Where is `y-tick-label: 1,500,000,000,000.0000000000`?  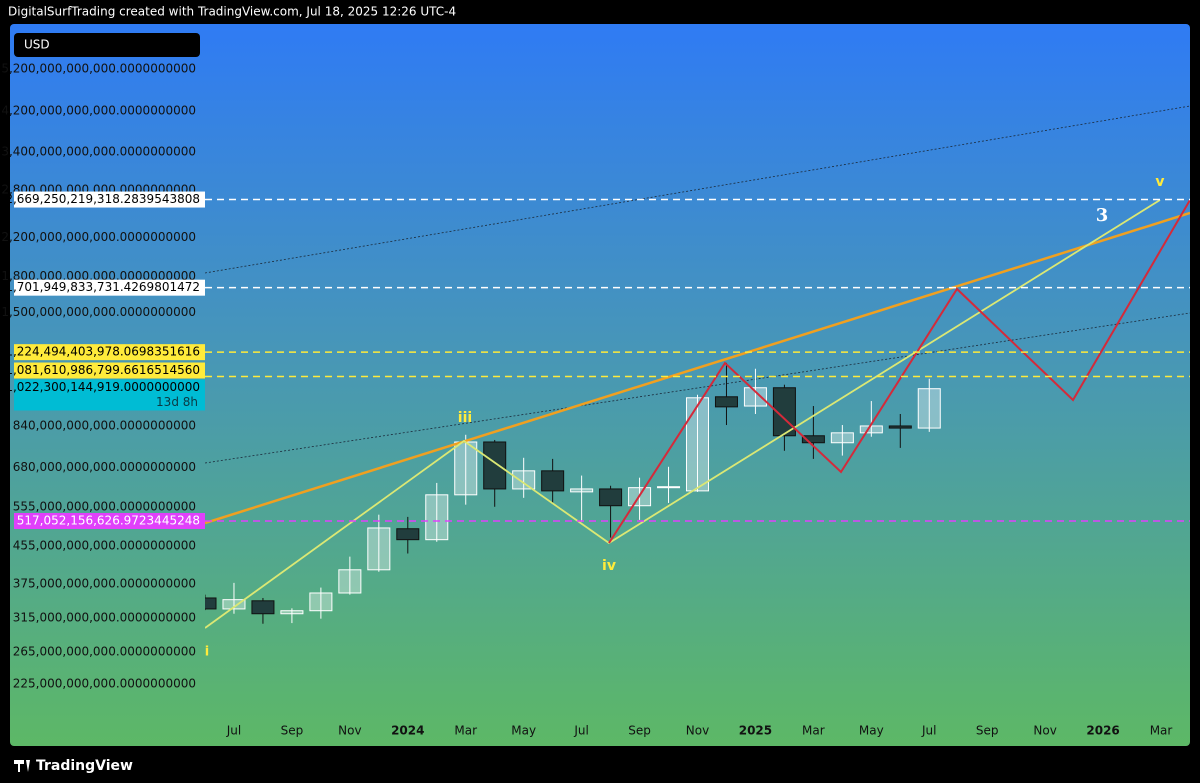
y-tick-label: 1,500,000,000,000.0000000000 is located at coordinates (98, 312).